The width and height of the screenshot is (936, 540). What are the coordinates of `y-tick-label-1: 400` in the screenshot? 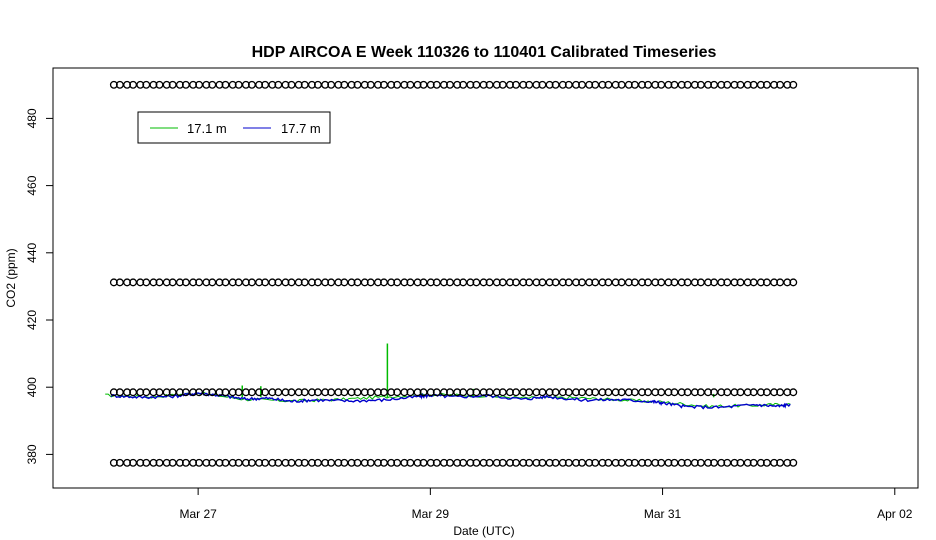 It's located at (32, 387).